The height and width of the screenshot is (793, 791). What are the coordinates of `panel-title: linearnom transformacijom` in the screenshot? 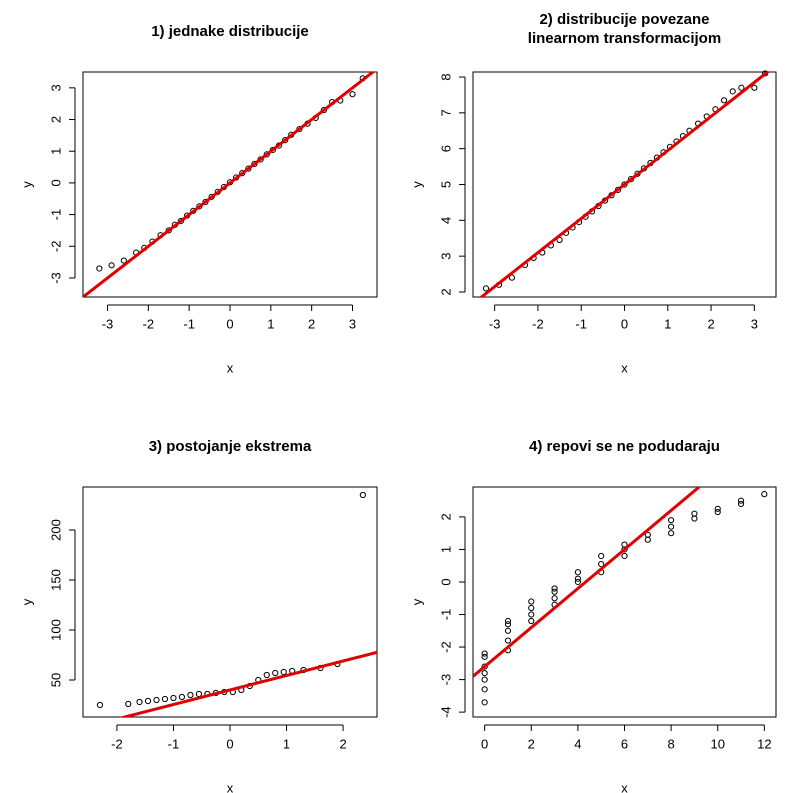 It's located at (624, 38).